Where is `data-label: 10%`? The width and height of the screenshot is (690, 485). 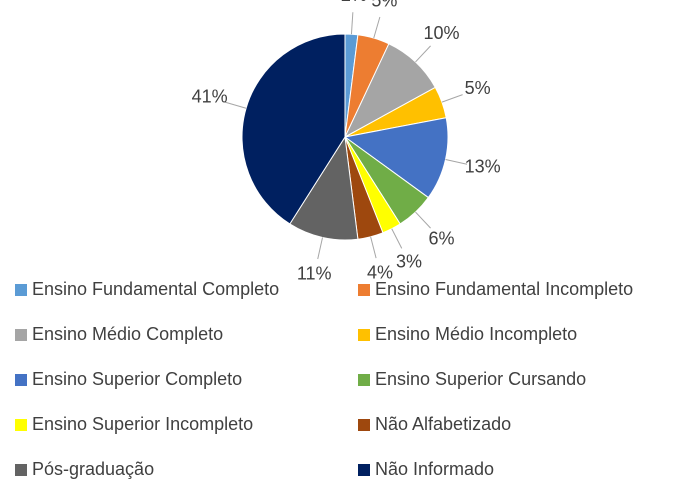 data-label: 10% is located at coordinates (442, 33).